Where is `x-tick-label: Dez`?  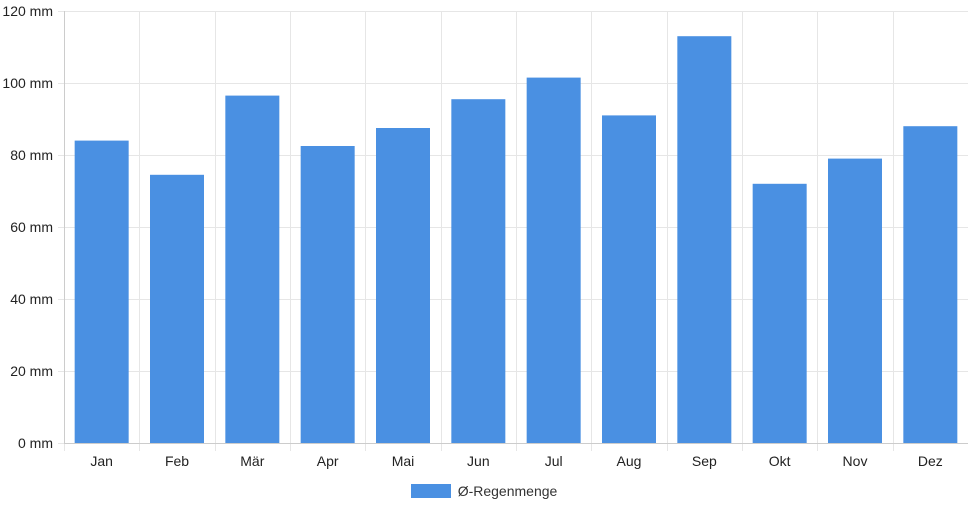 x-tick-label: Dez is located at coordinates (930, 461).